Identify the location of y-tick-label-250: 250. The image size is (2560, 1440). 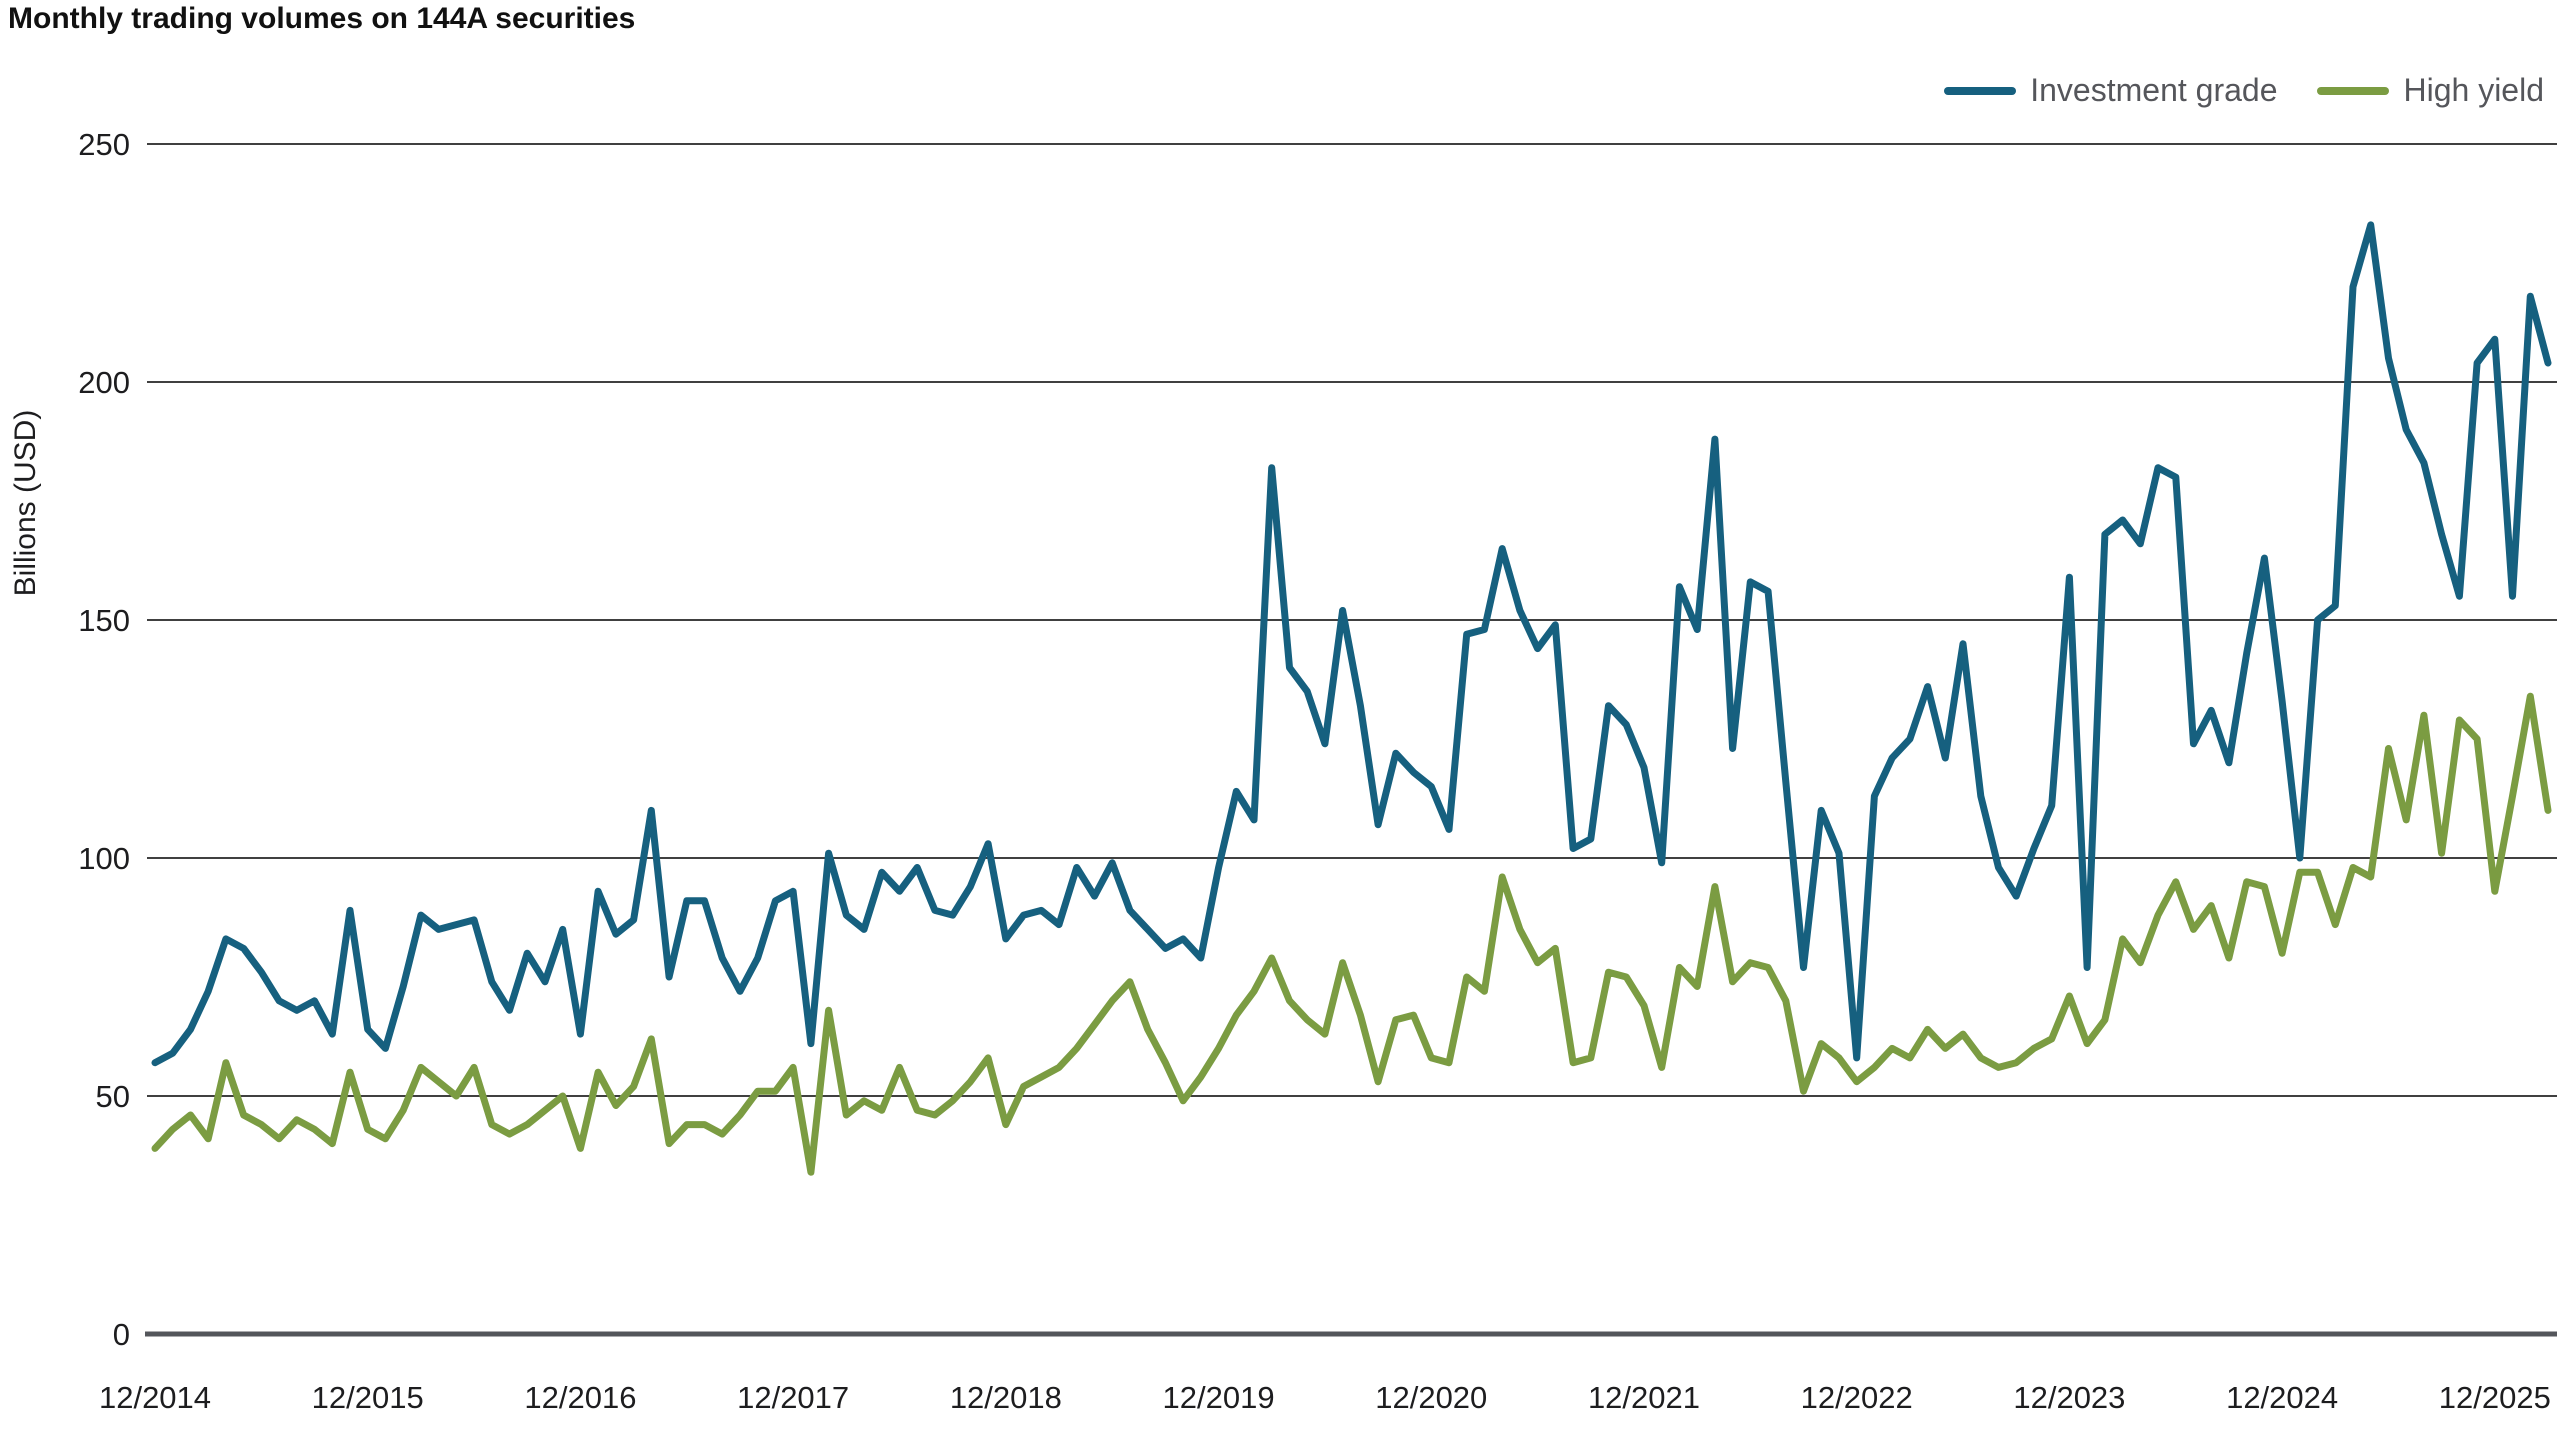
(104, 144).